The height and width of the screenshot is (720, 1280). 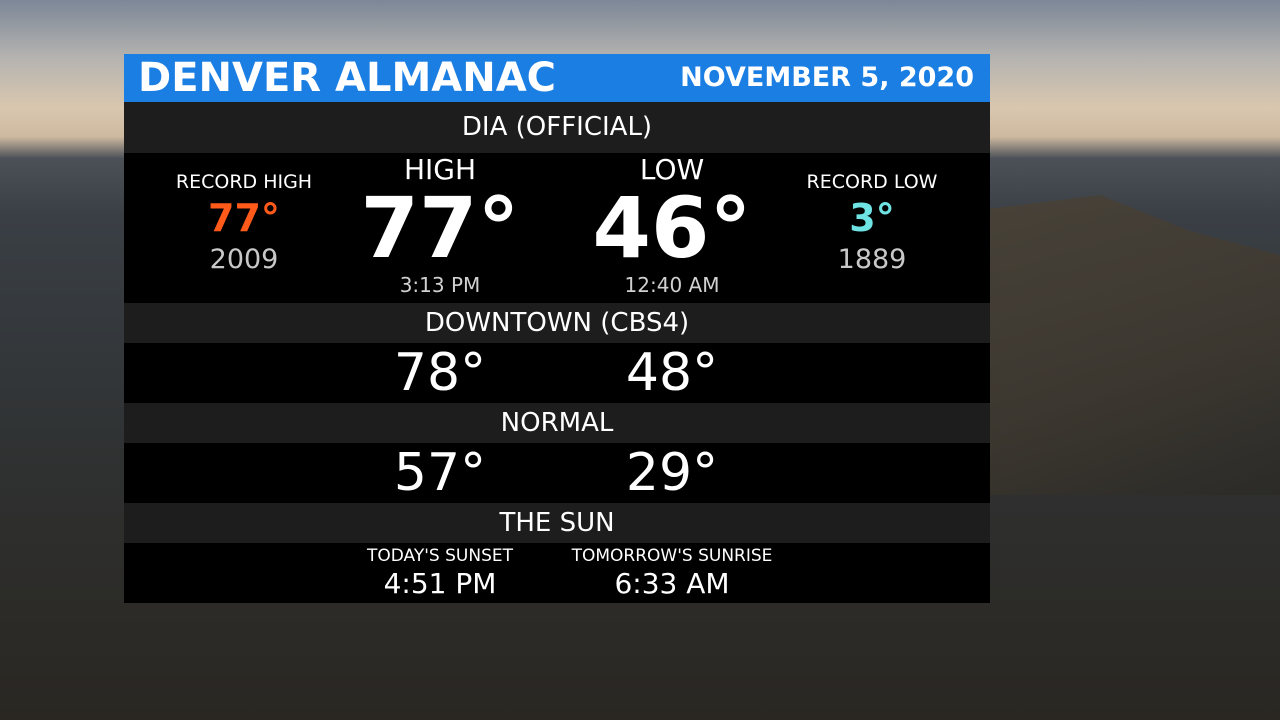 What do you see at coordinates (672, 373) in the screenshot?
I see `downtown-low: 48°` at bounding box center [672, 373].